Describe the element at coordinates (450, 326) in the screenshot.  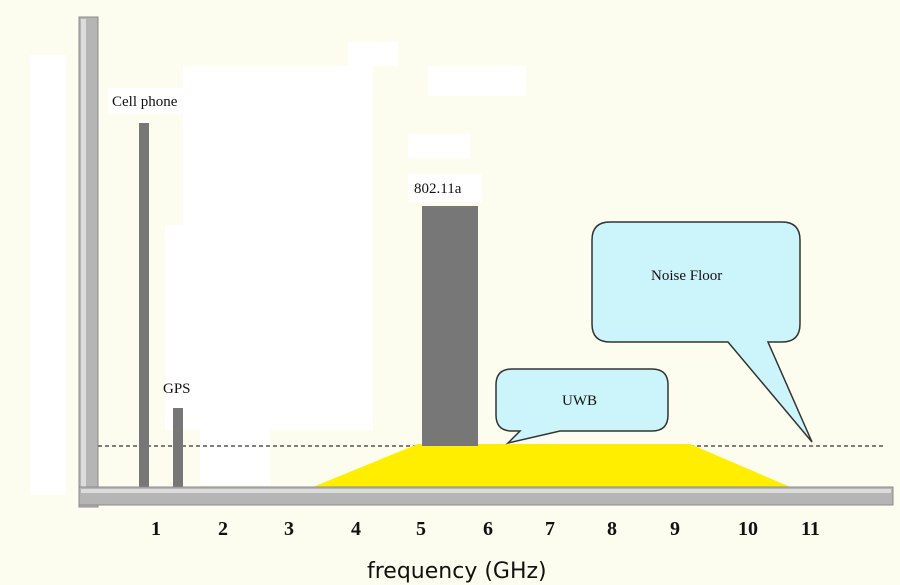
I see `wifi-802-11a-bar` at that location.